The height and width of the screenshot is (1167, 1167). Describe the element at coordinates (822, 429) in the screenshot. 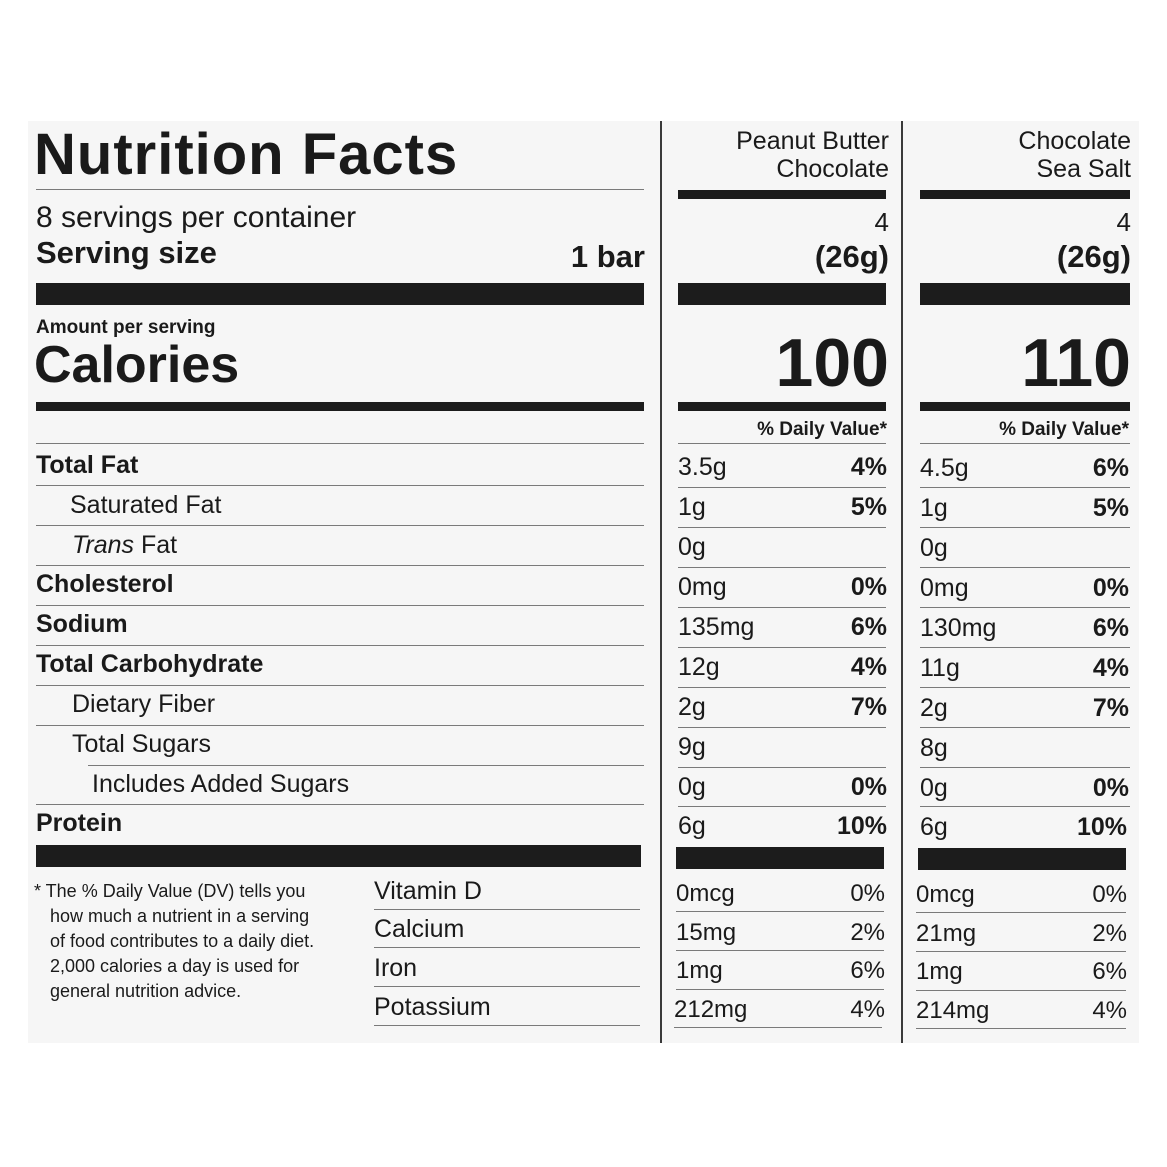

I see `product-1-dv-heading: % Daily Value*` at that location.